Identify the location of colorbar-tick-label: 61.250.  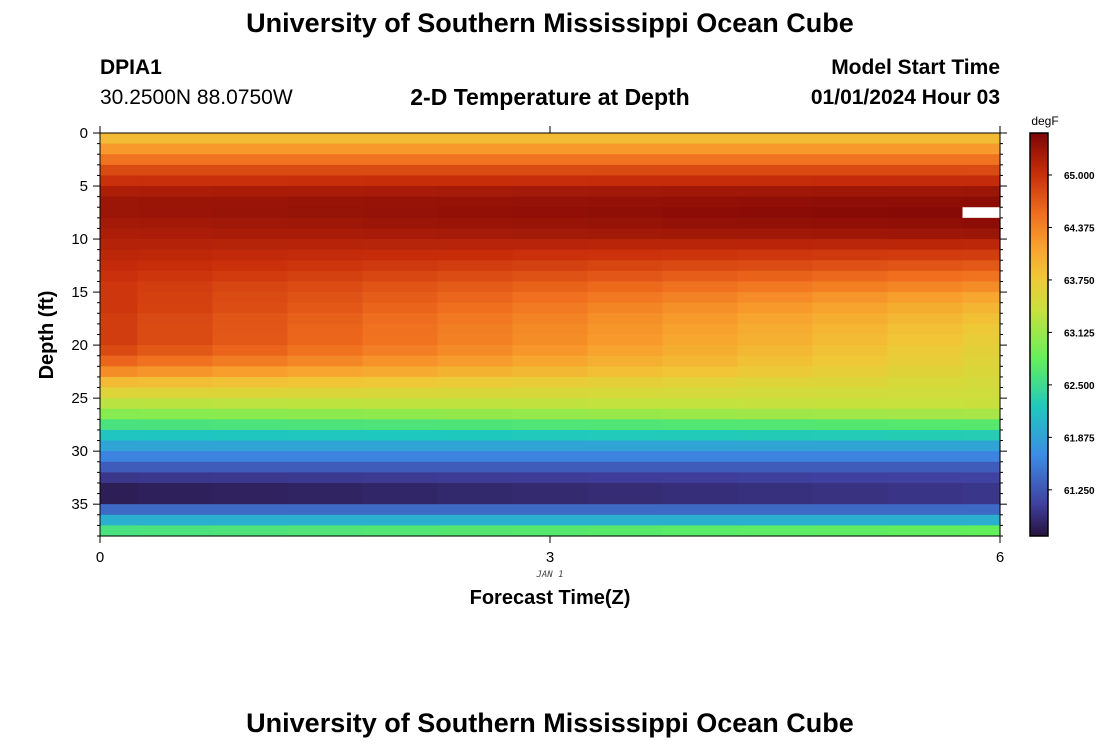
(1079, 491).